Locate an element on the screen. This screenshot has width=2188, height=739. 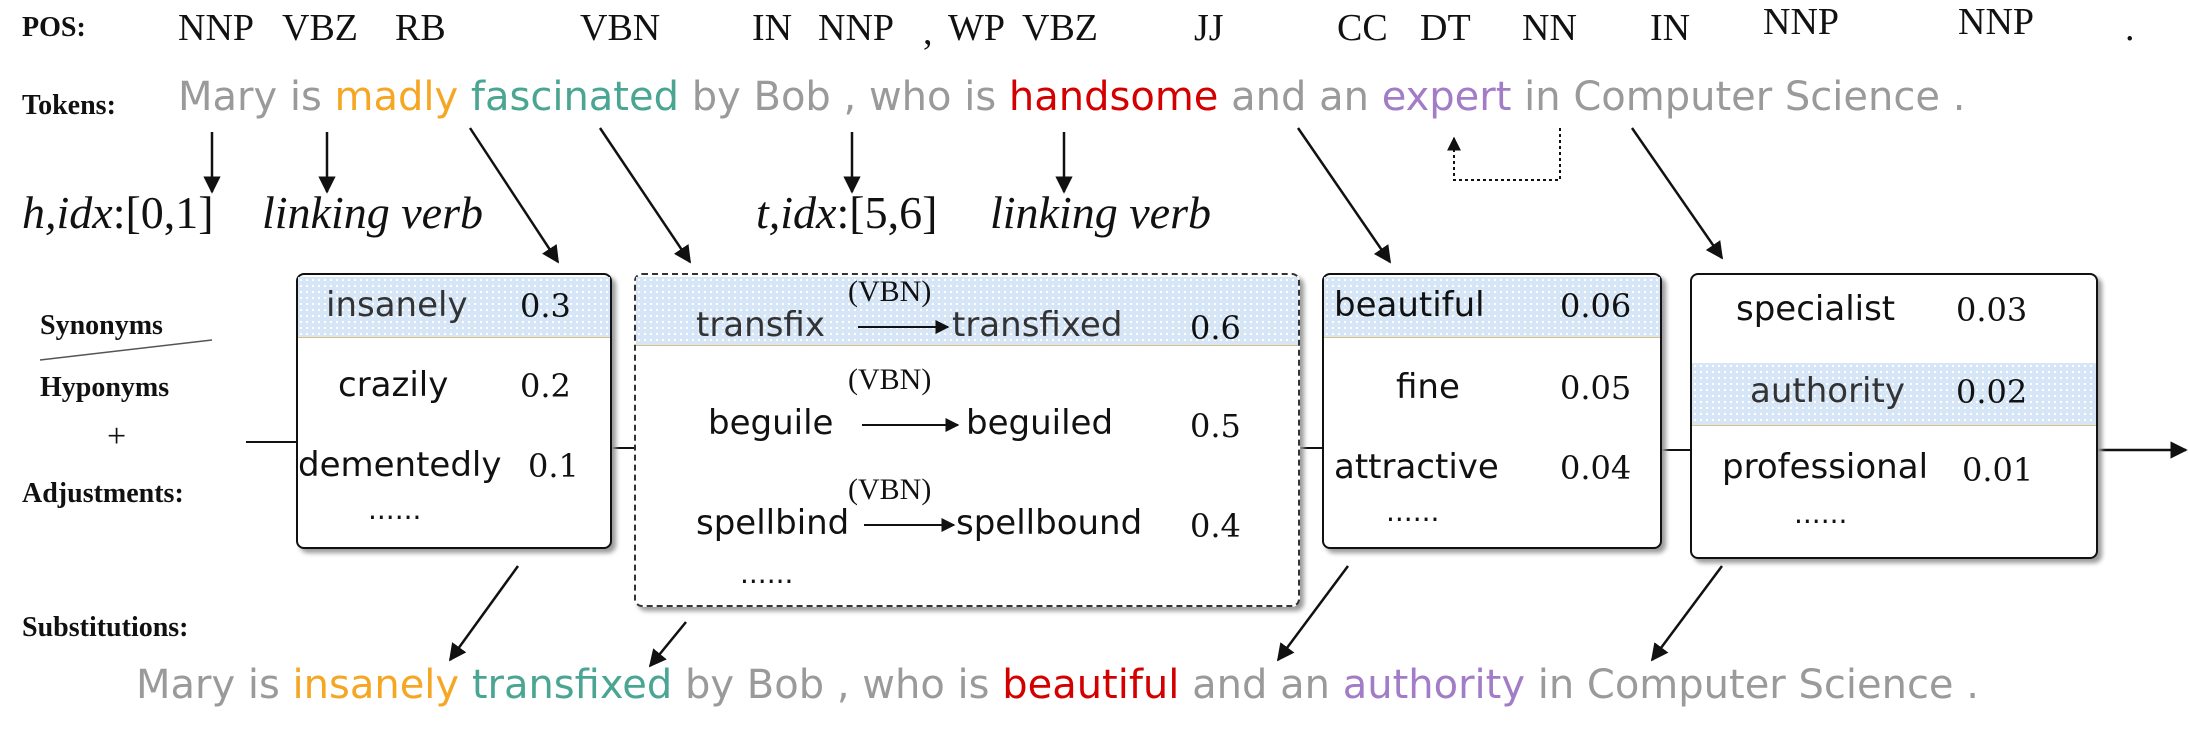
substituted-token: transfixed is located at coordinates (572, 685).